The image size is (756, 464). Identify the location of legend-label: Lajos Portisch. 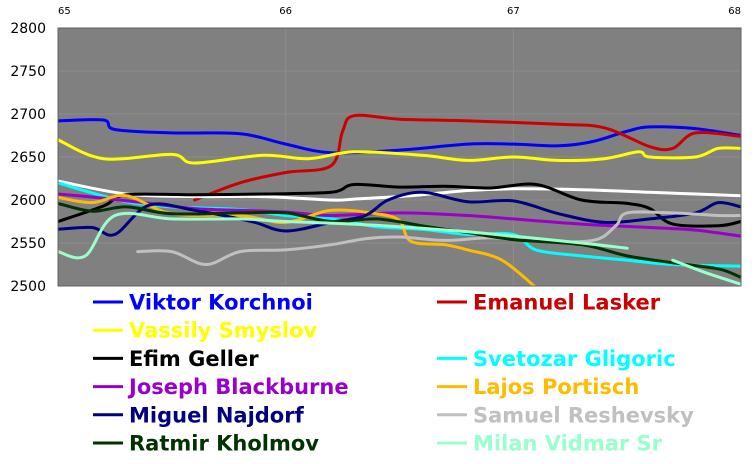
(556, 387).